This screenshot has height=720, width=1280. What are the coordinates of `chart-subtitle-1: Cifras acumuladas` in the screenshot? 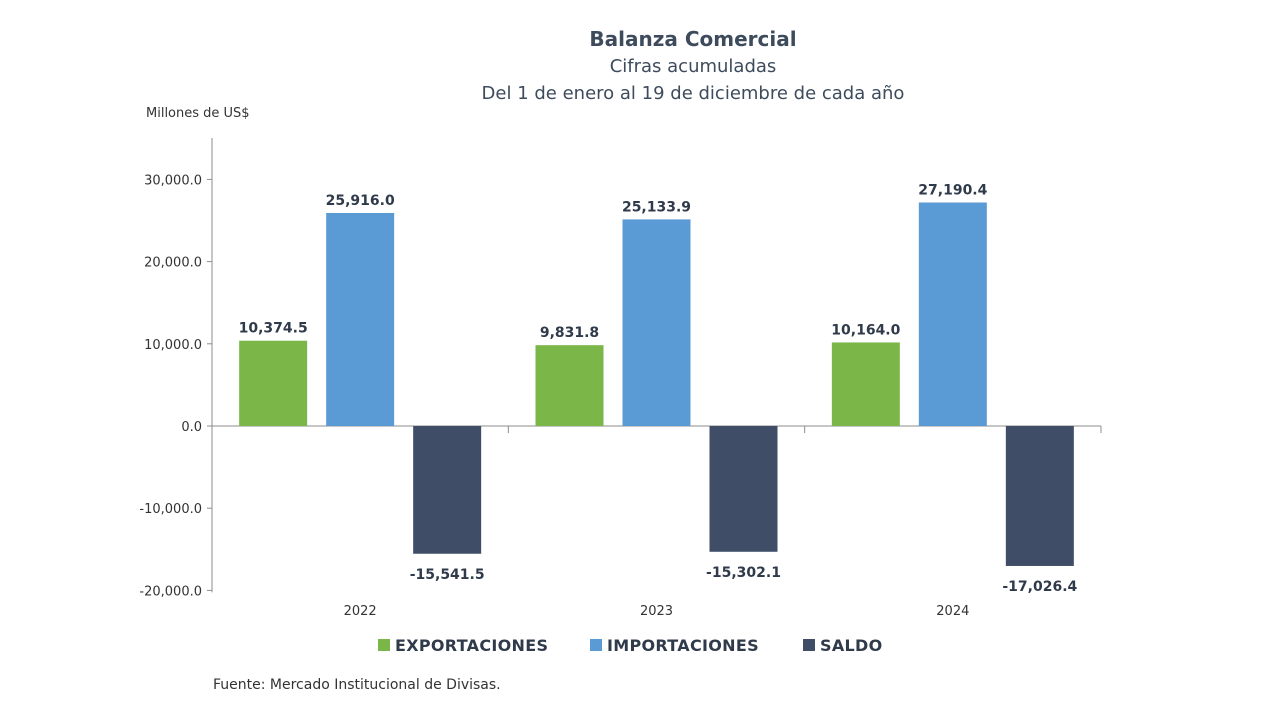 It's located at (693, 66).